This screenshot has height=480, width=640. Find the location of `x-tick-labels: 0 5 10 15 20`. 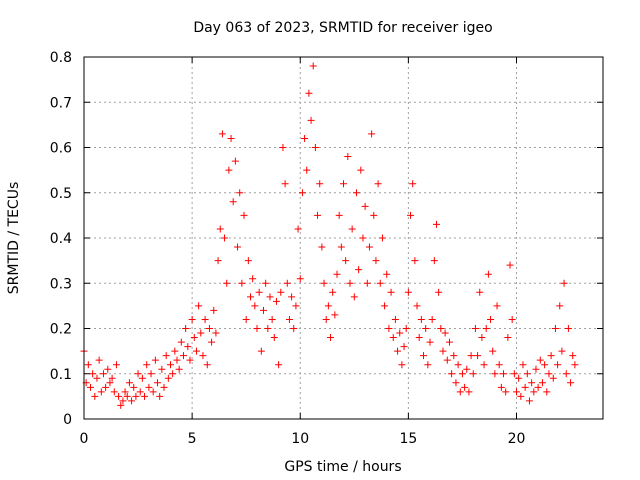

x-tick-labels: 0 5 10 15 20 is located at coordinates (303, 439).